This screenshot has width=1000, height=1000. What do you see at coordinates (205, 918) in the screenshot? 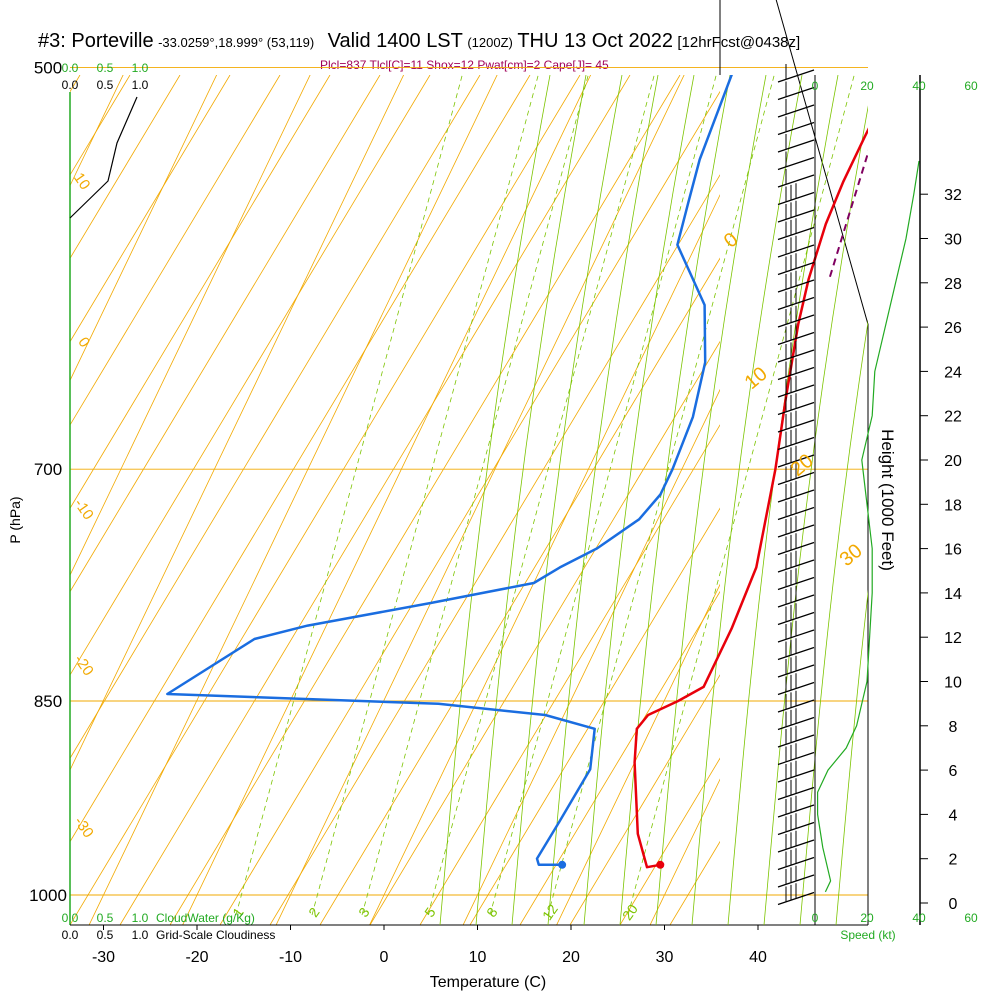
I see `cloudwater-label: CloudWater (g/Kg)` at bounding box center [205, 918].